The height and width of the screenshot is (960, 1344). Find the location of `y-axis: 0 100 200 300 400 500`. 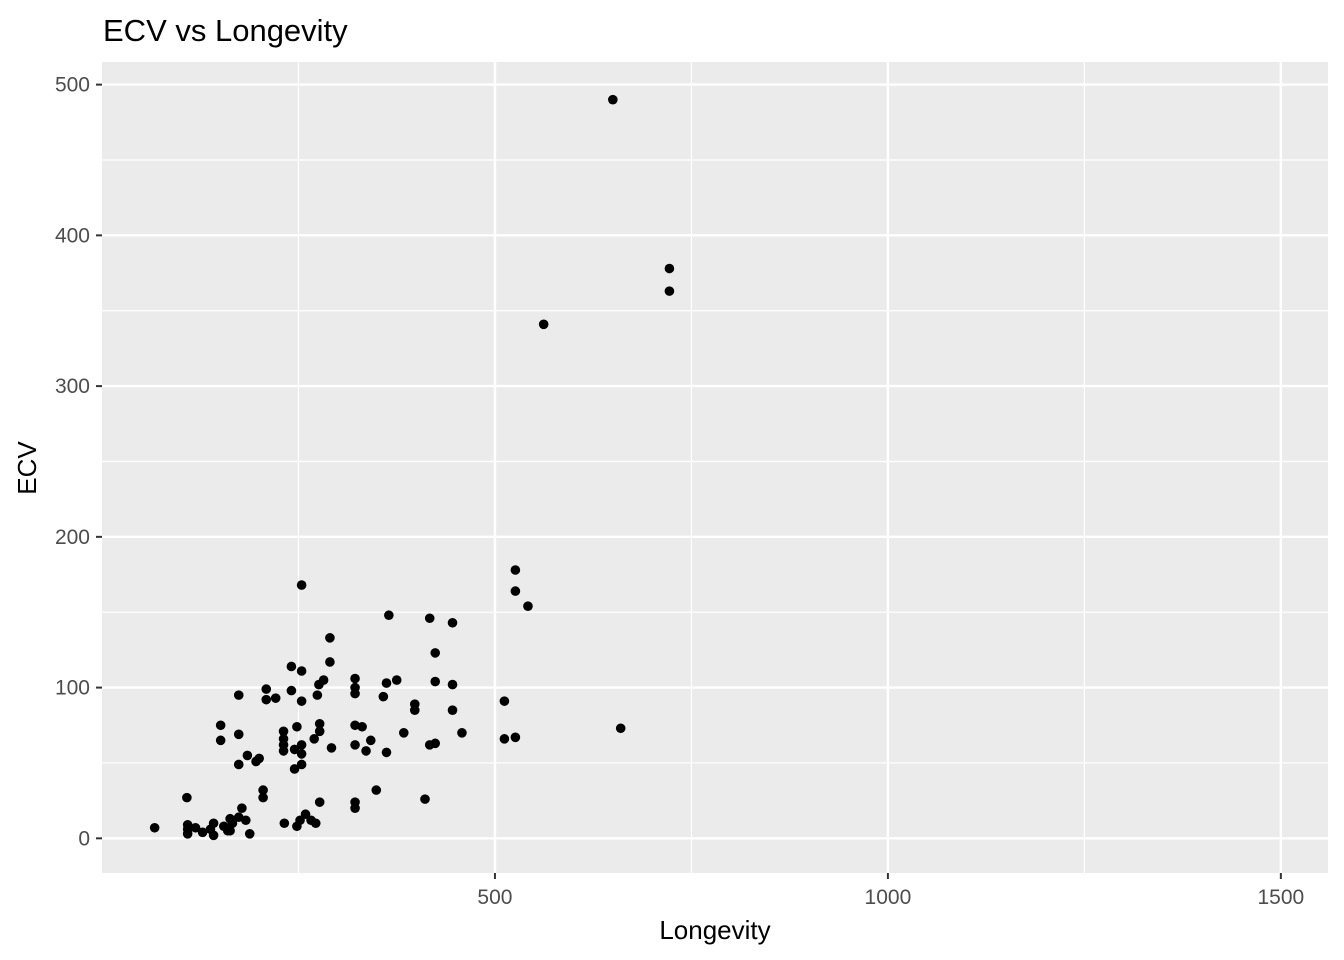

y-axis: 0 100 200 300 400 500 is located at coordinates (78, 462).